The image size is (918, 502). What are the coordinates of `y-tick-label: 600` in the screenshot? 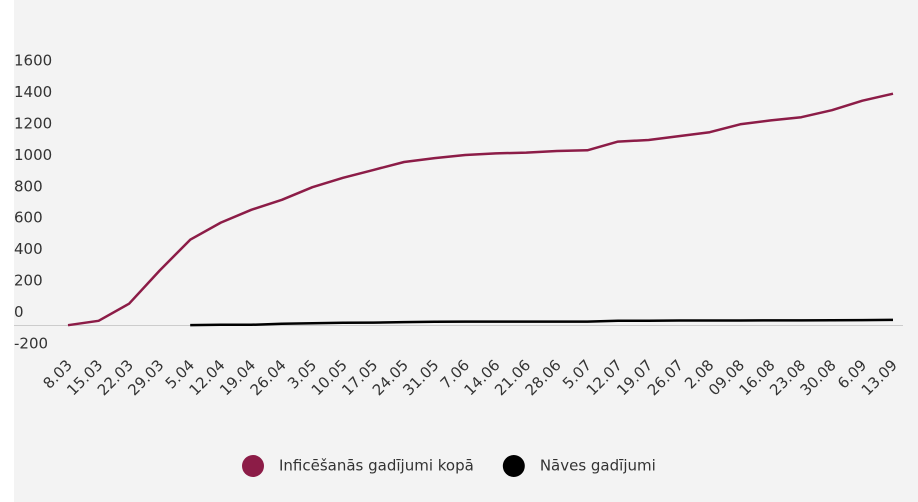 It's located at (28, 218).